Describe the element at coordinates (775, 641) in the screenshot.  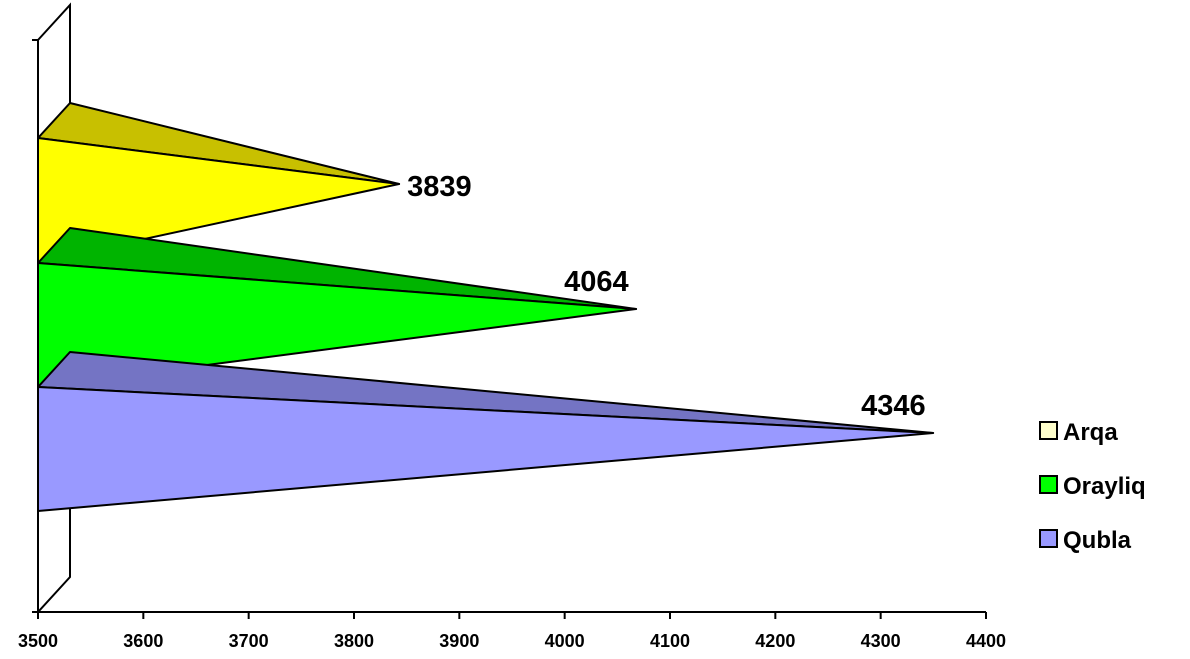
I see `x-tick-label: 4200` at that location.